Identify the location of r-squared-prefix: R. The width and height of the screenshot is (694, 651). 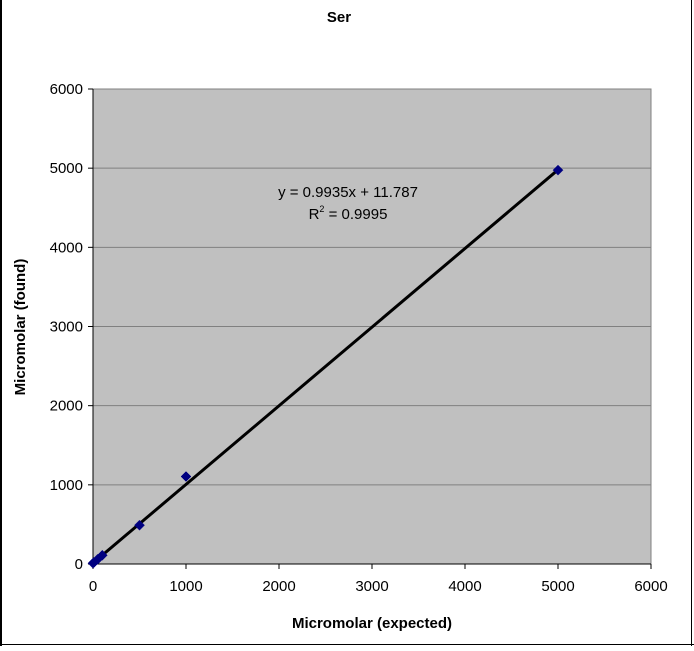
(314, 214).